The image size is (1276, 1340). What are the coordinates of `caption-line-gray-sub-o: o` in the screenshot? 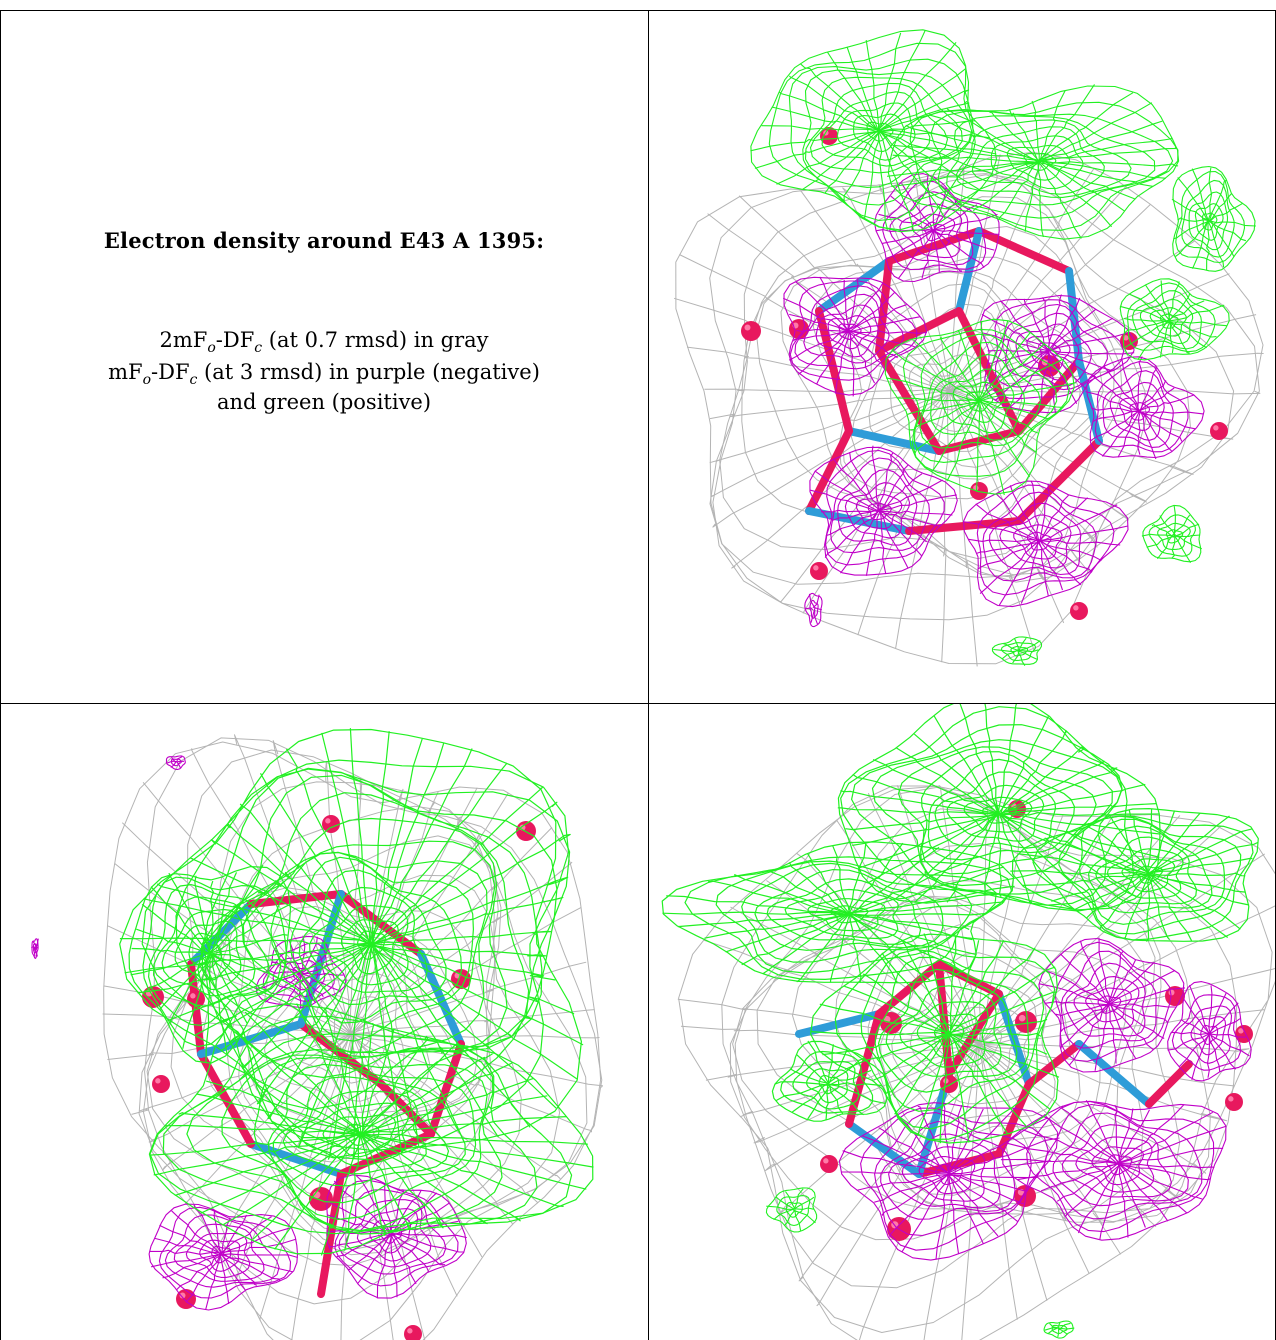 It's located at (211, 348).